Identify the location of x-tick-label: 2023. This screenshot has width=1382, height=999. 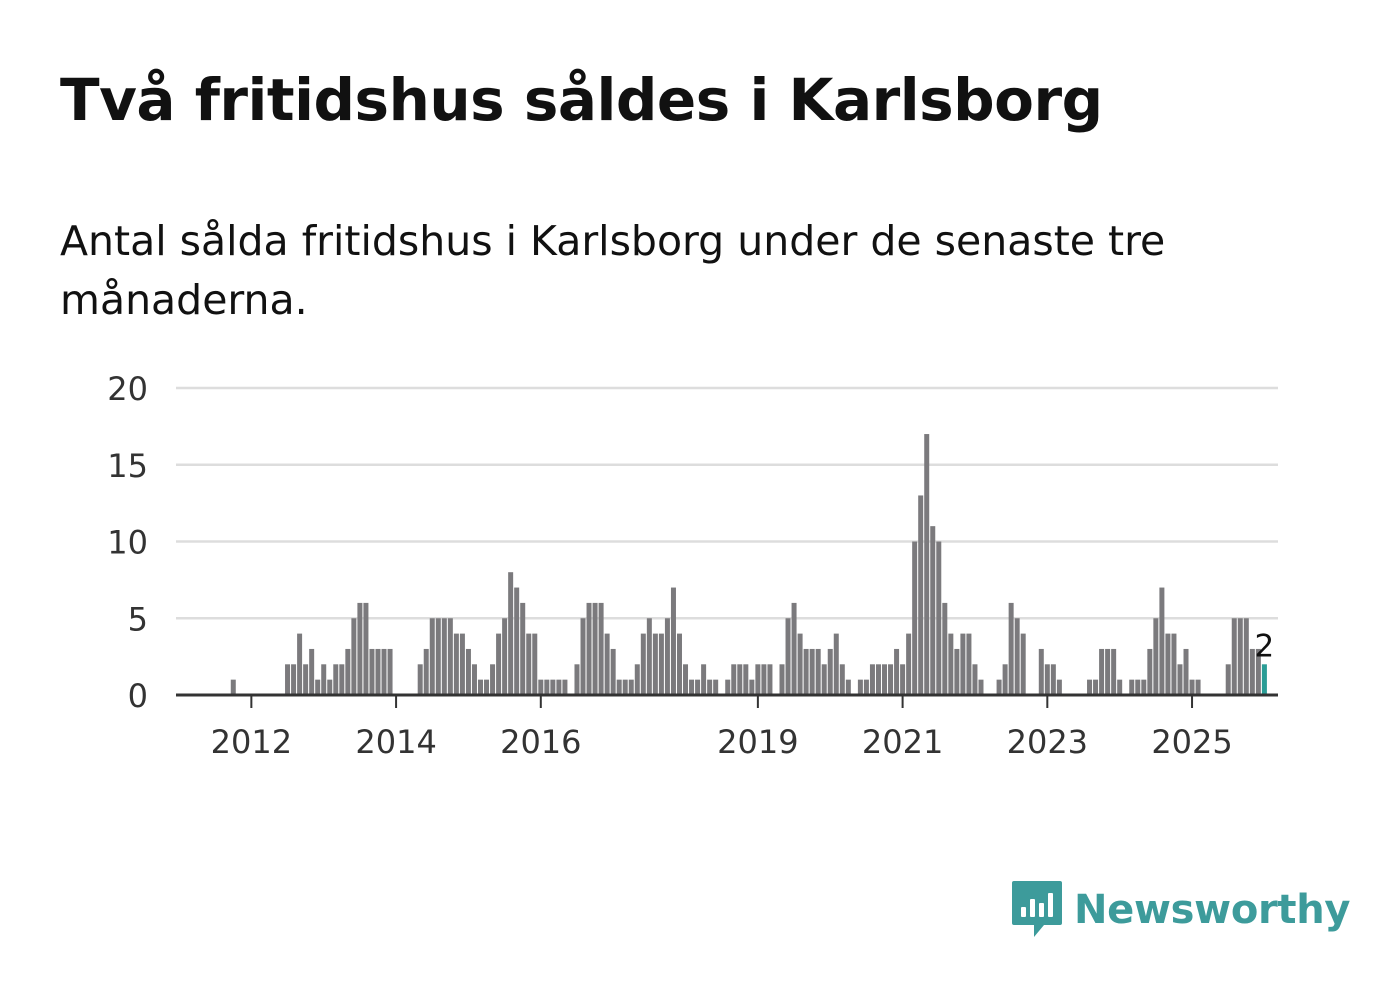
(1047, 742).